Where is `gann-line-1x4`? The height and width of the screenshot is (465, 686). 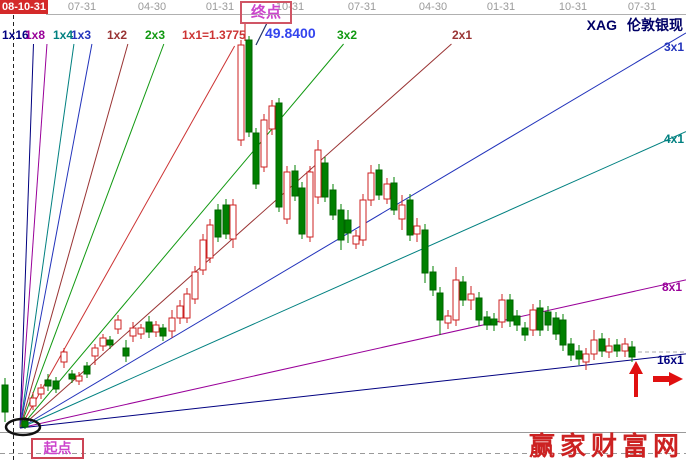
gann-line-1x4 is located at coordinates (47, 236).